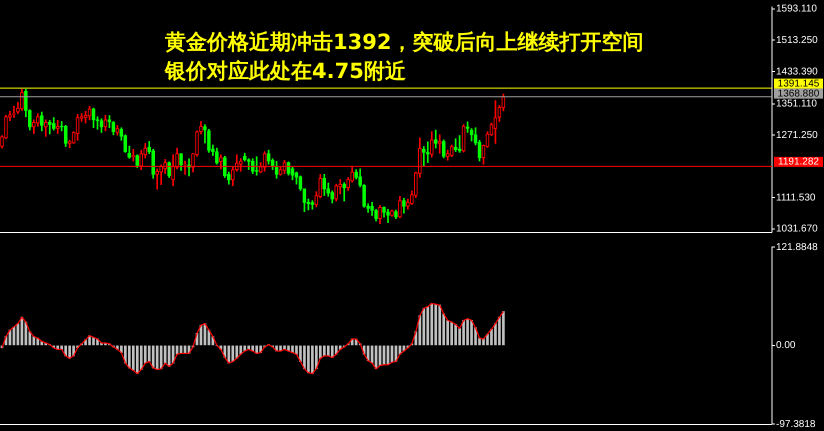 The image size is (824, 431). Describe the element at coordinates (285, 71) in the screenshot. I see `annotation: 银价对应此处在4.75附近` at that location.